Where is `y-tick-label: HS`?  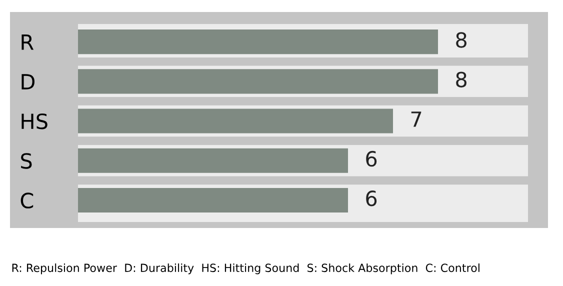 y-tick-label: HS is located at coordinates (35, 121).